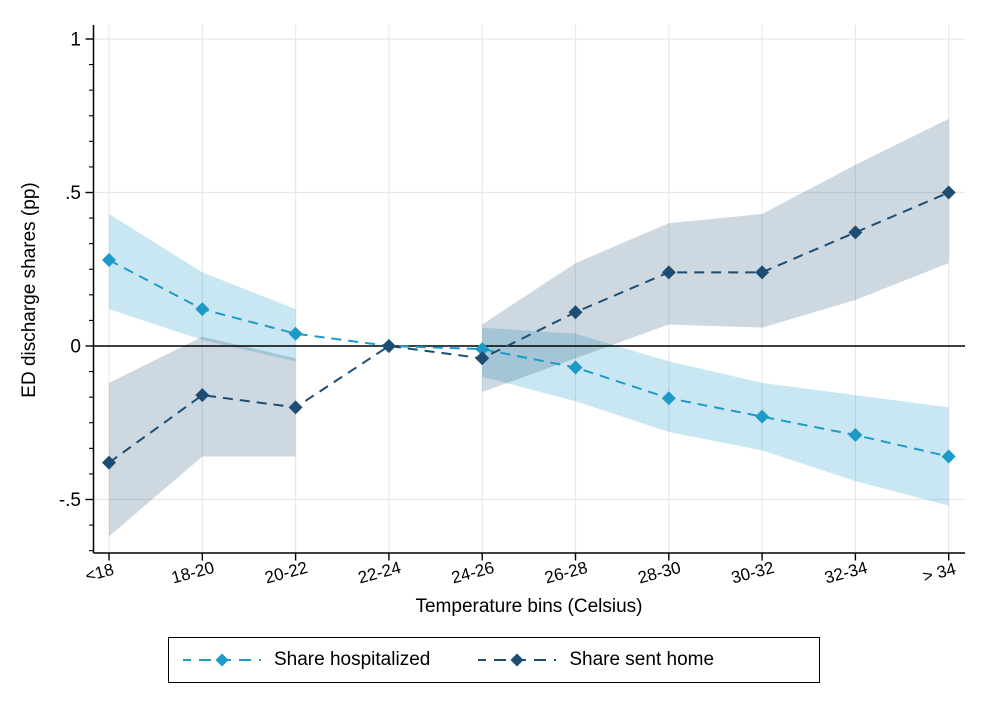 This screenshot has height=720, width=990. What do you see at coordinates (566, 573) in the screenshot?
I see `x-tick-label: 26-28` at bounding box center [566, 573].